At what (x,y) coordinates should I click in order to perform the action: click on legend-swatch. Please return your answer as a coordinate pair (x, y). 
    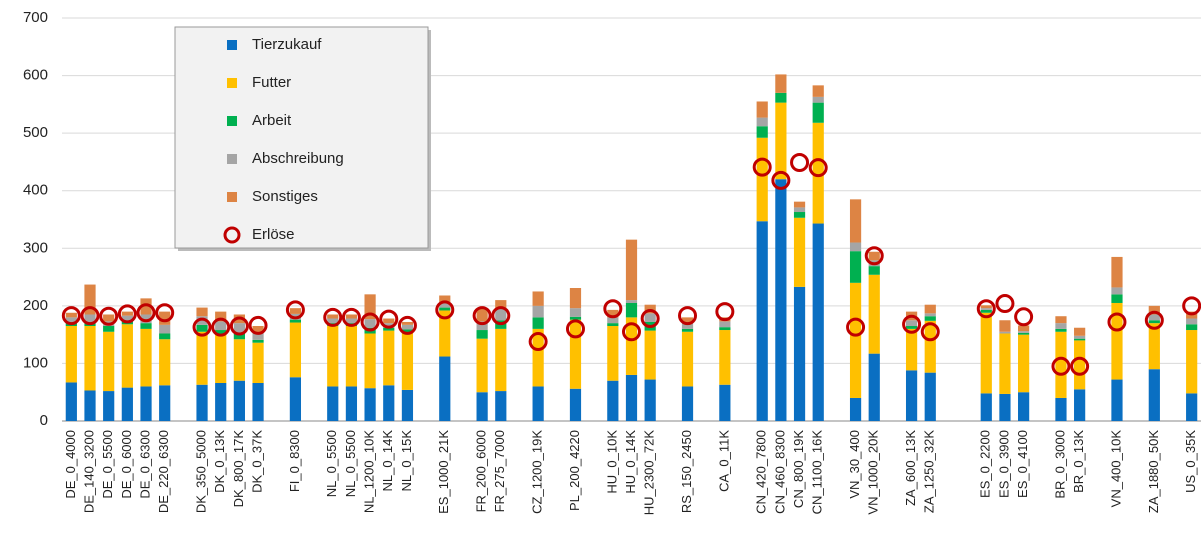
    Looking at the image, I should click on (232, 159).